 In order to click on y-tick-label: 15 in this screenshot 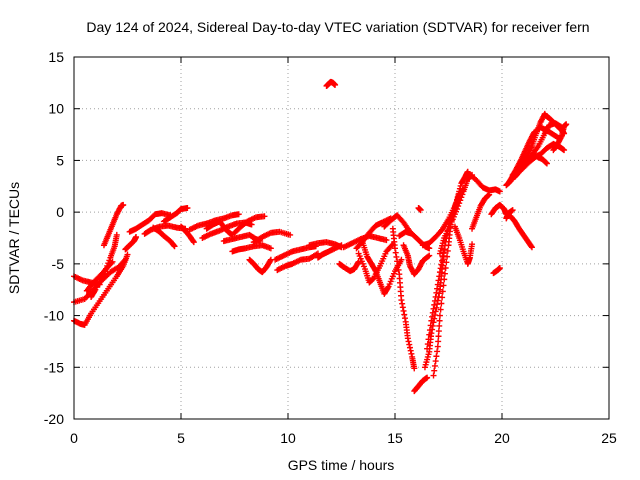, I will do `click(56, 57)`.